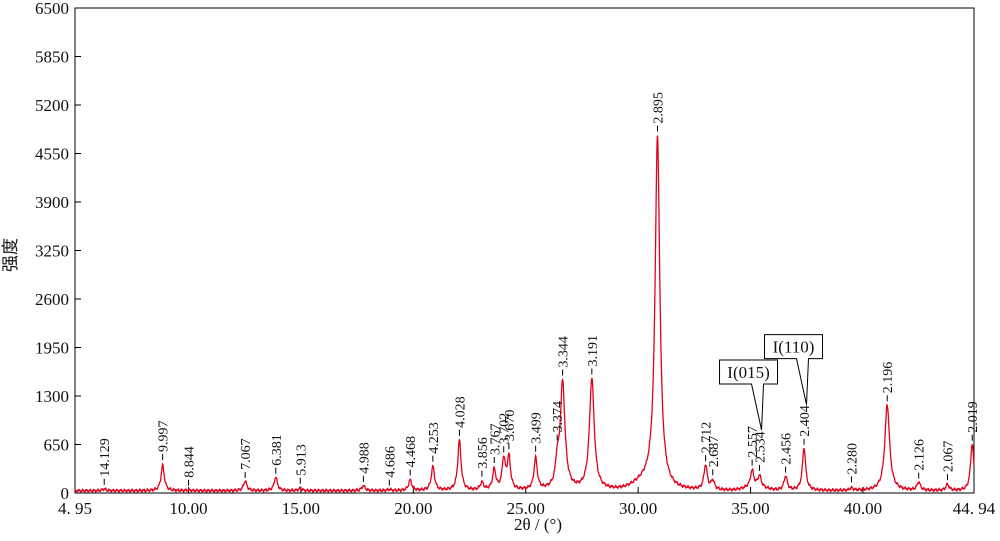 Image resolution: width=1000 pixels, height=541 pixels. Describe the element at coordinates (510, 426) in the screenshot. I see `peak-label: 3.670` at that location.